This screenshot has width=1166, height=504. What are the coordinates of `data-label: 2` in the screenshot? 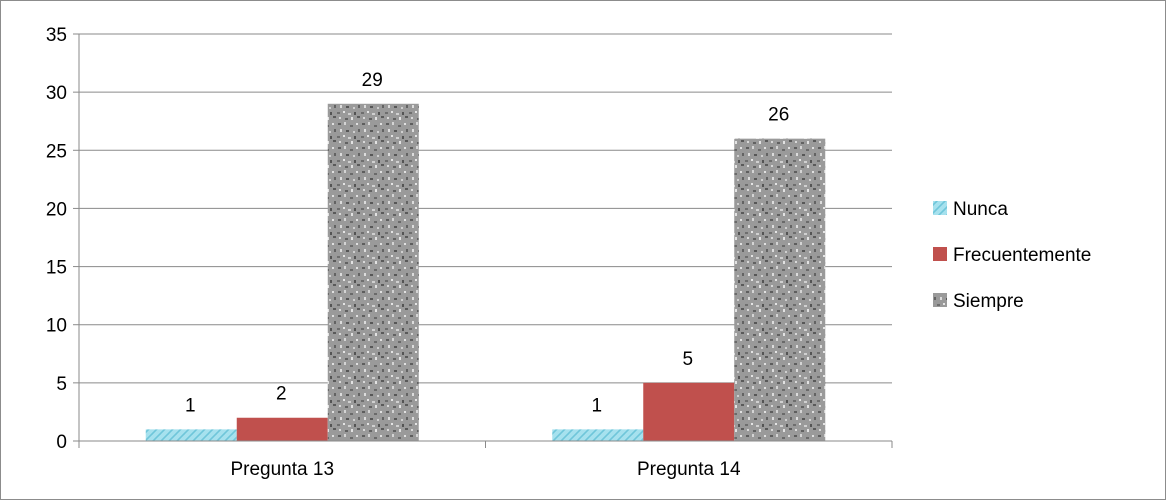 It's located at (281, 394).